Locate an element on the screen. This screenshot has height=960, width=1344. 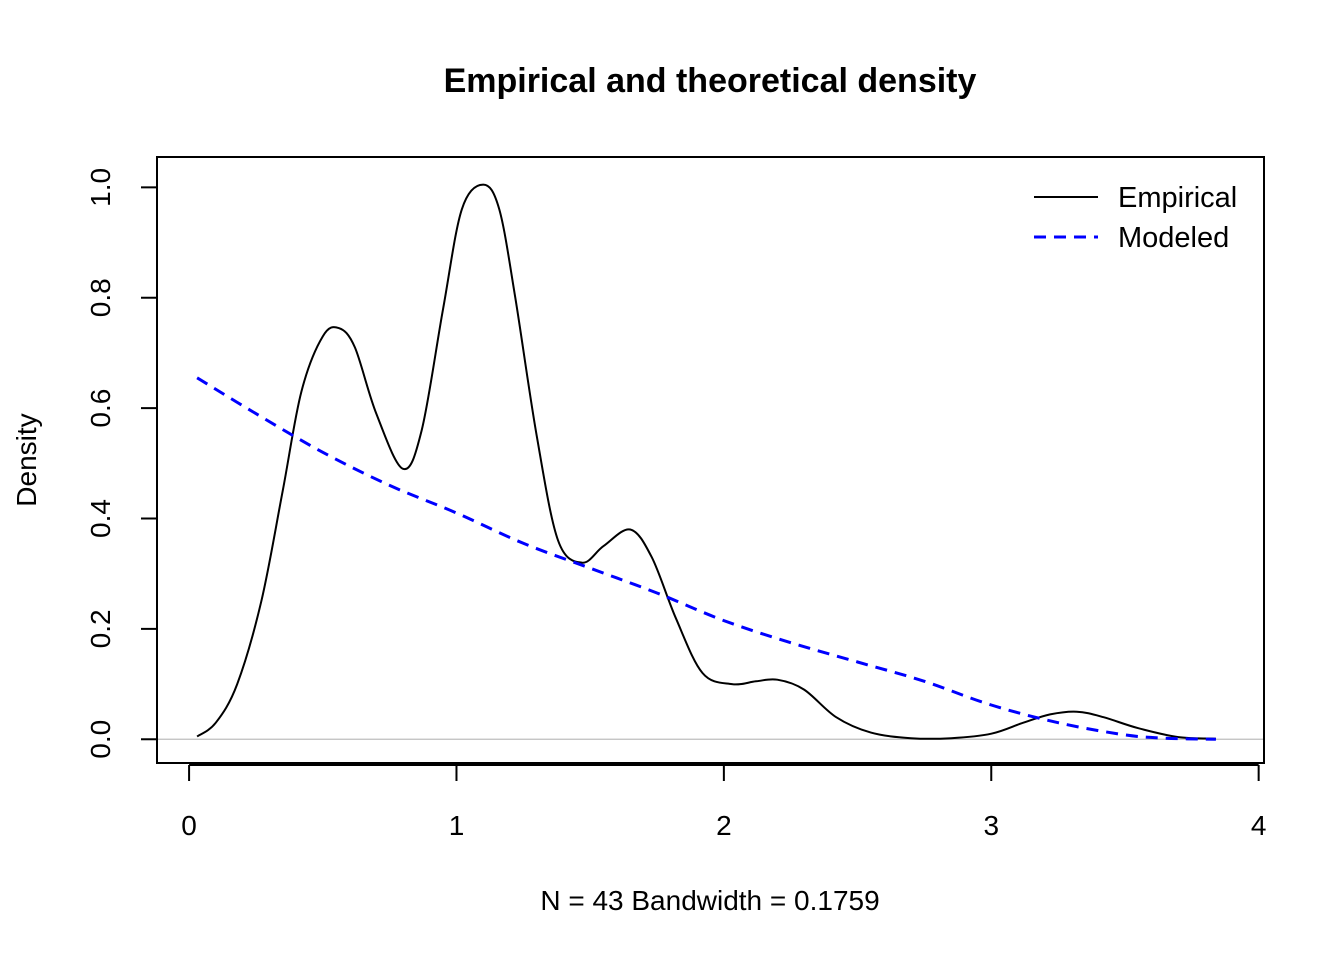
x-tick-label: 3 is located at coordinates (991, 825).